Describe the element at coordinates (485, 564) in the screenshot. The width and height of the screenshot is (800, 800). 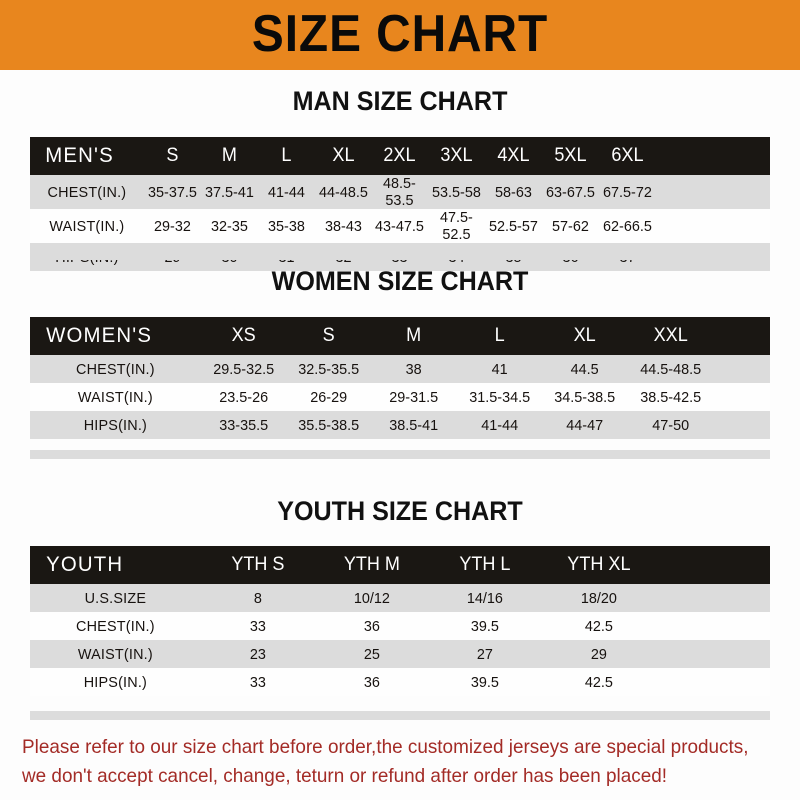
I see `youth-size-header-yth-l: YTH L` at that location.